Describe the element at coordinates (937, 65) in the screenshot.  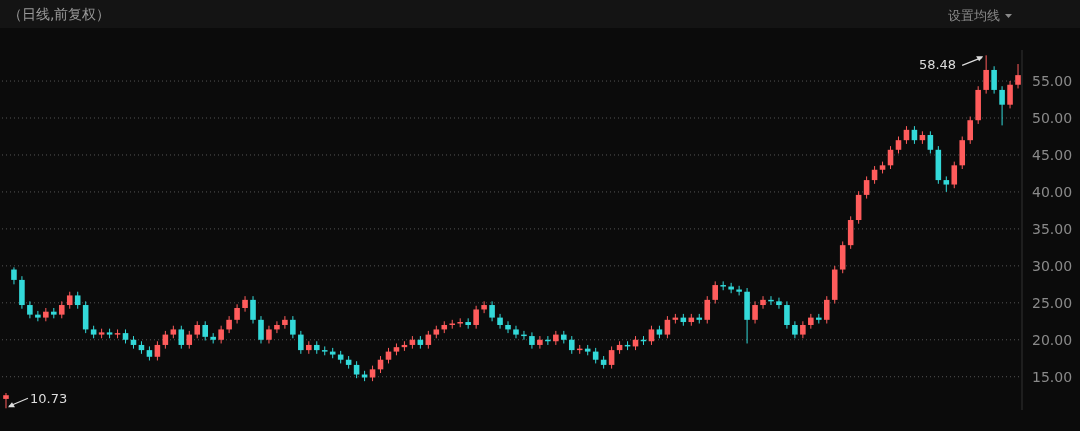
I see `annotation: 58.48` at that location.